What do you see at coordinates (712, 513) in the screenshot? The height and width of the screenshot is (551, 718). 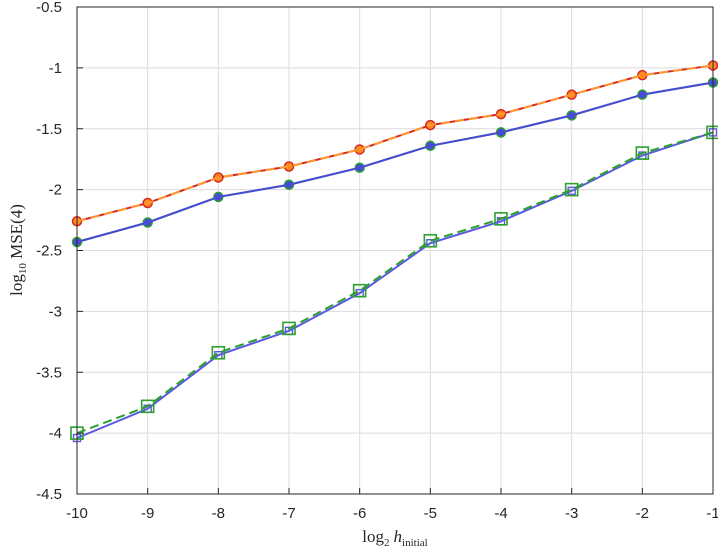 I see `x-tick-label: -1` at bounding box center [712, 513].